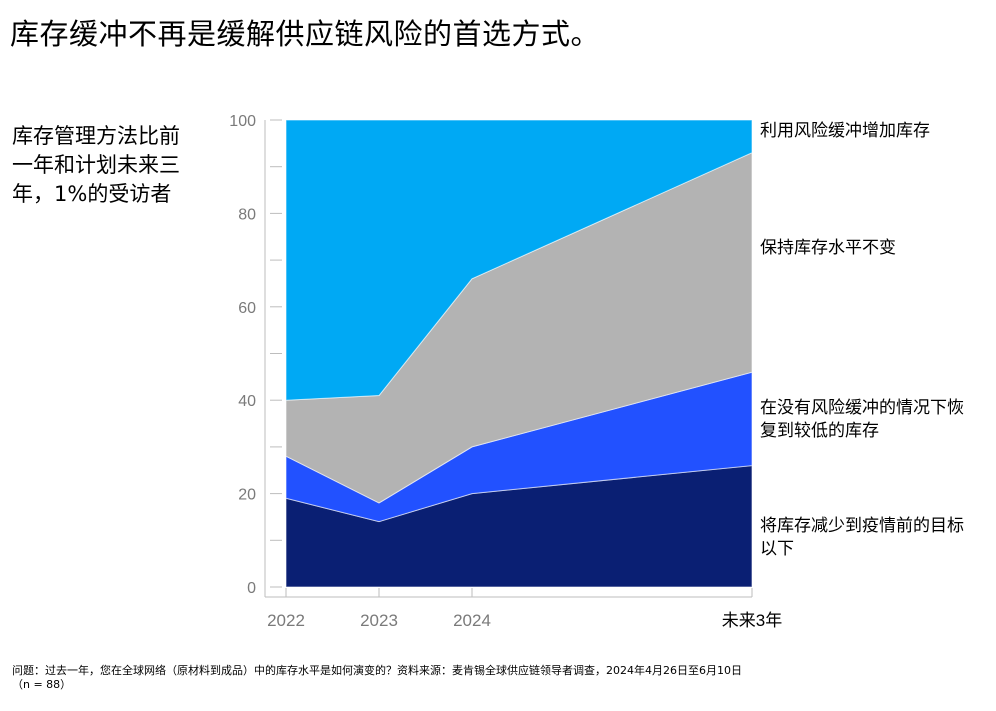  Describe the element at coordinates (379, 620) in the screenshot. I see `x-tick-label: 2023` at that location.